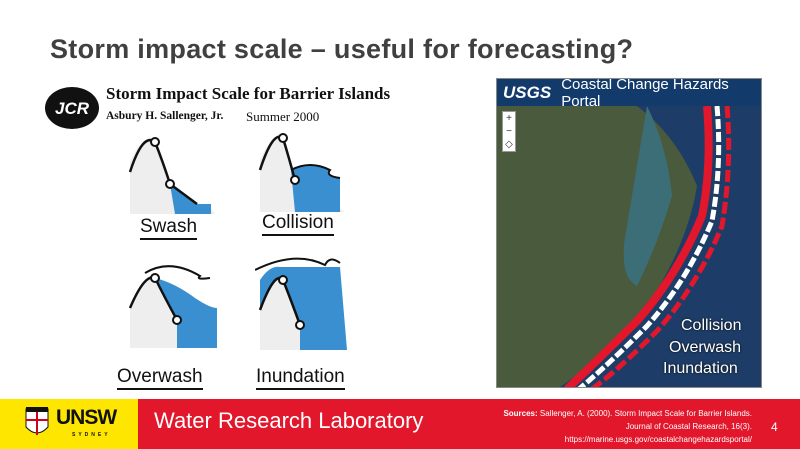 The width and height of the screenshot is (800, 449). What do you see at coordinates (298, 224) in the screenshot?
I see `collision-label: Collision` at bounding box center [298, 224].